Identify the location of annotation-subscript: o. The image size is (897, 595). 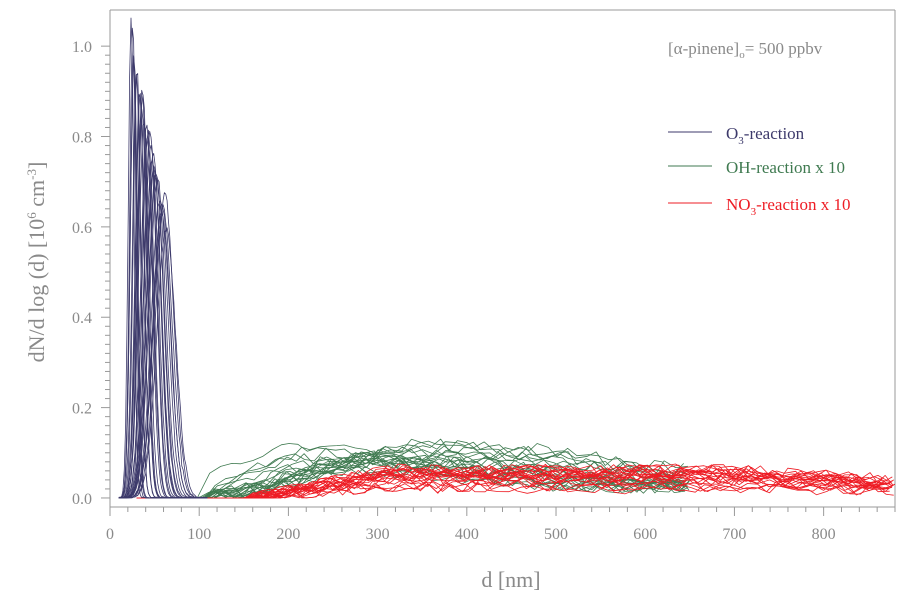
(742, 55).